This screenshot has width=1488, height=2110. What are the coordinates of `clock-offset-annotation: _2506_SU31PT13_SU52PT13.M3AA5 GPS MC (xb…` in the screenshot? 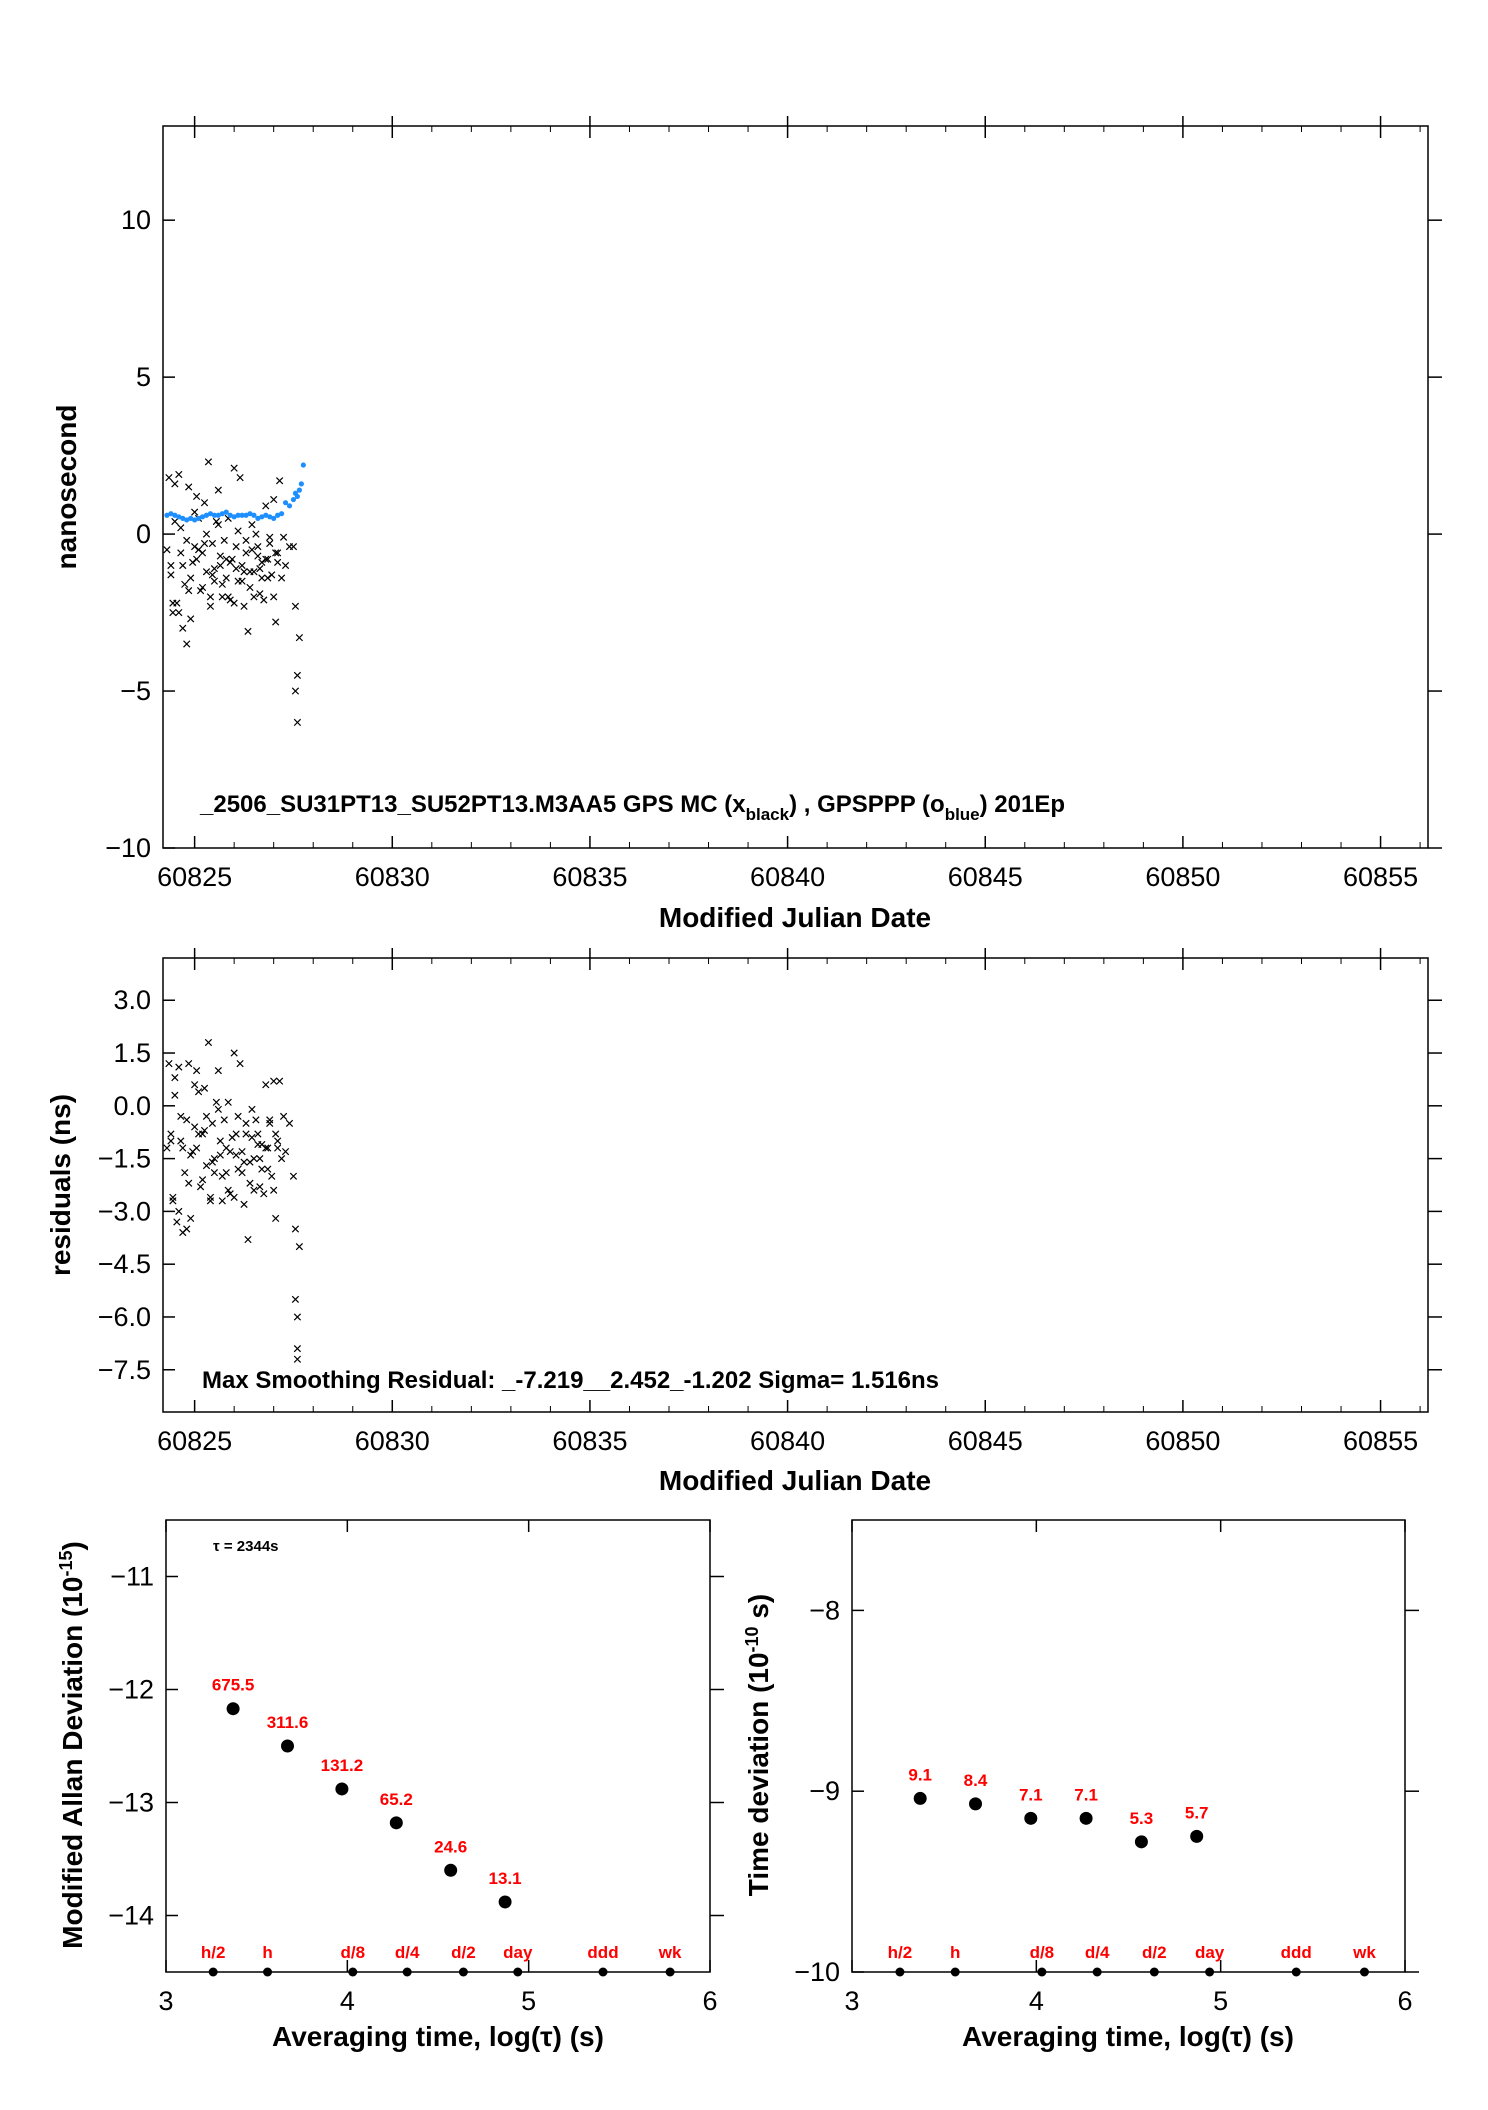 It's located at (632, 807).